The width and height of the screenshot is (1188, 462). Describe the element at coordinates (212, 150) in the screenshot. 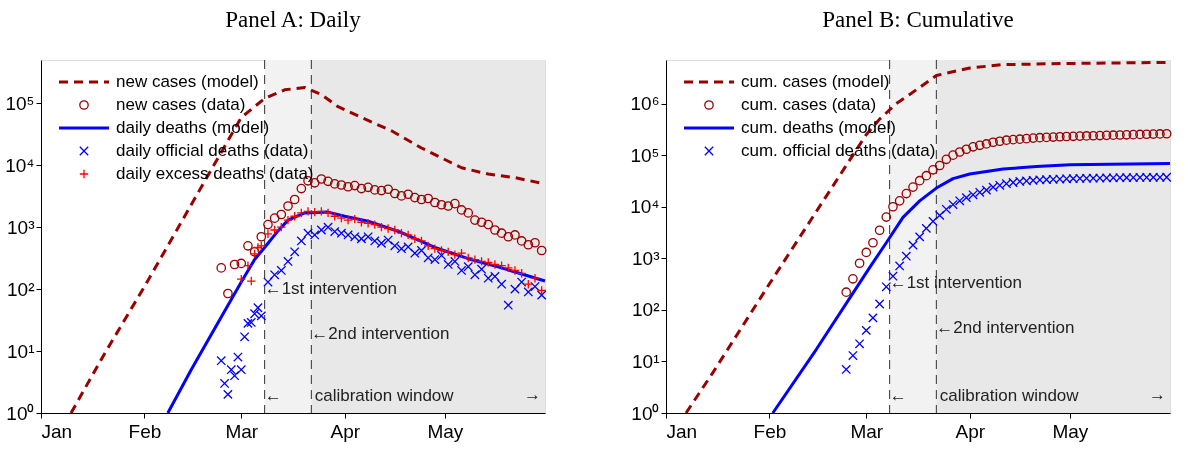

I see `legend-label: daily official deaths (data)` at that location.